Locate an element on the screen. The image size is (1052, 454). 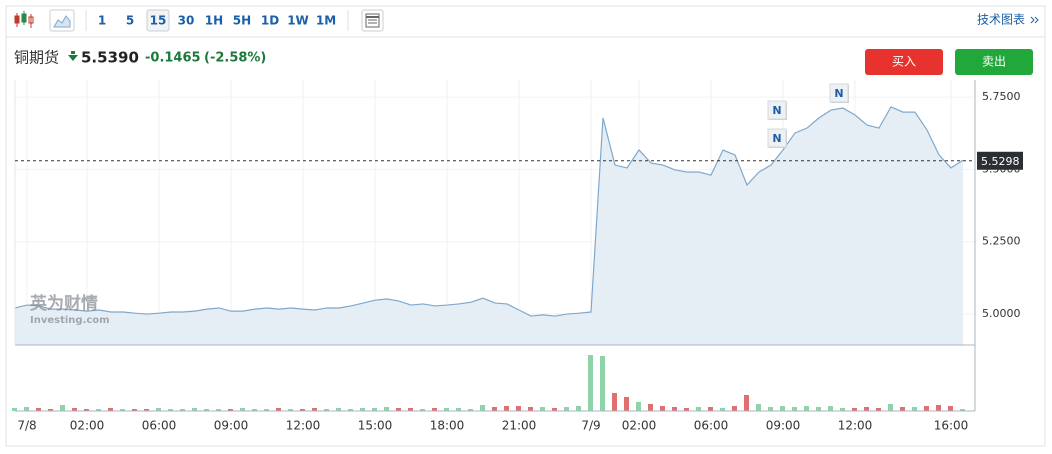
x-tick-label: 09:00 is located at coordinates (783, 426).